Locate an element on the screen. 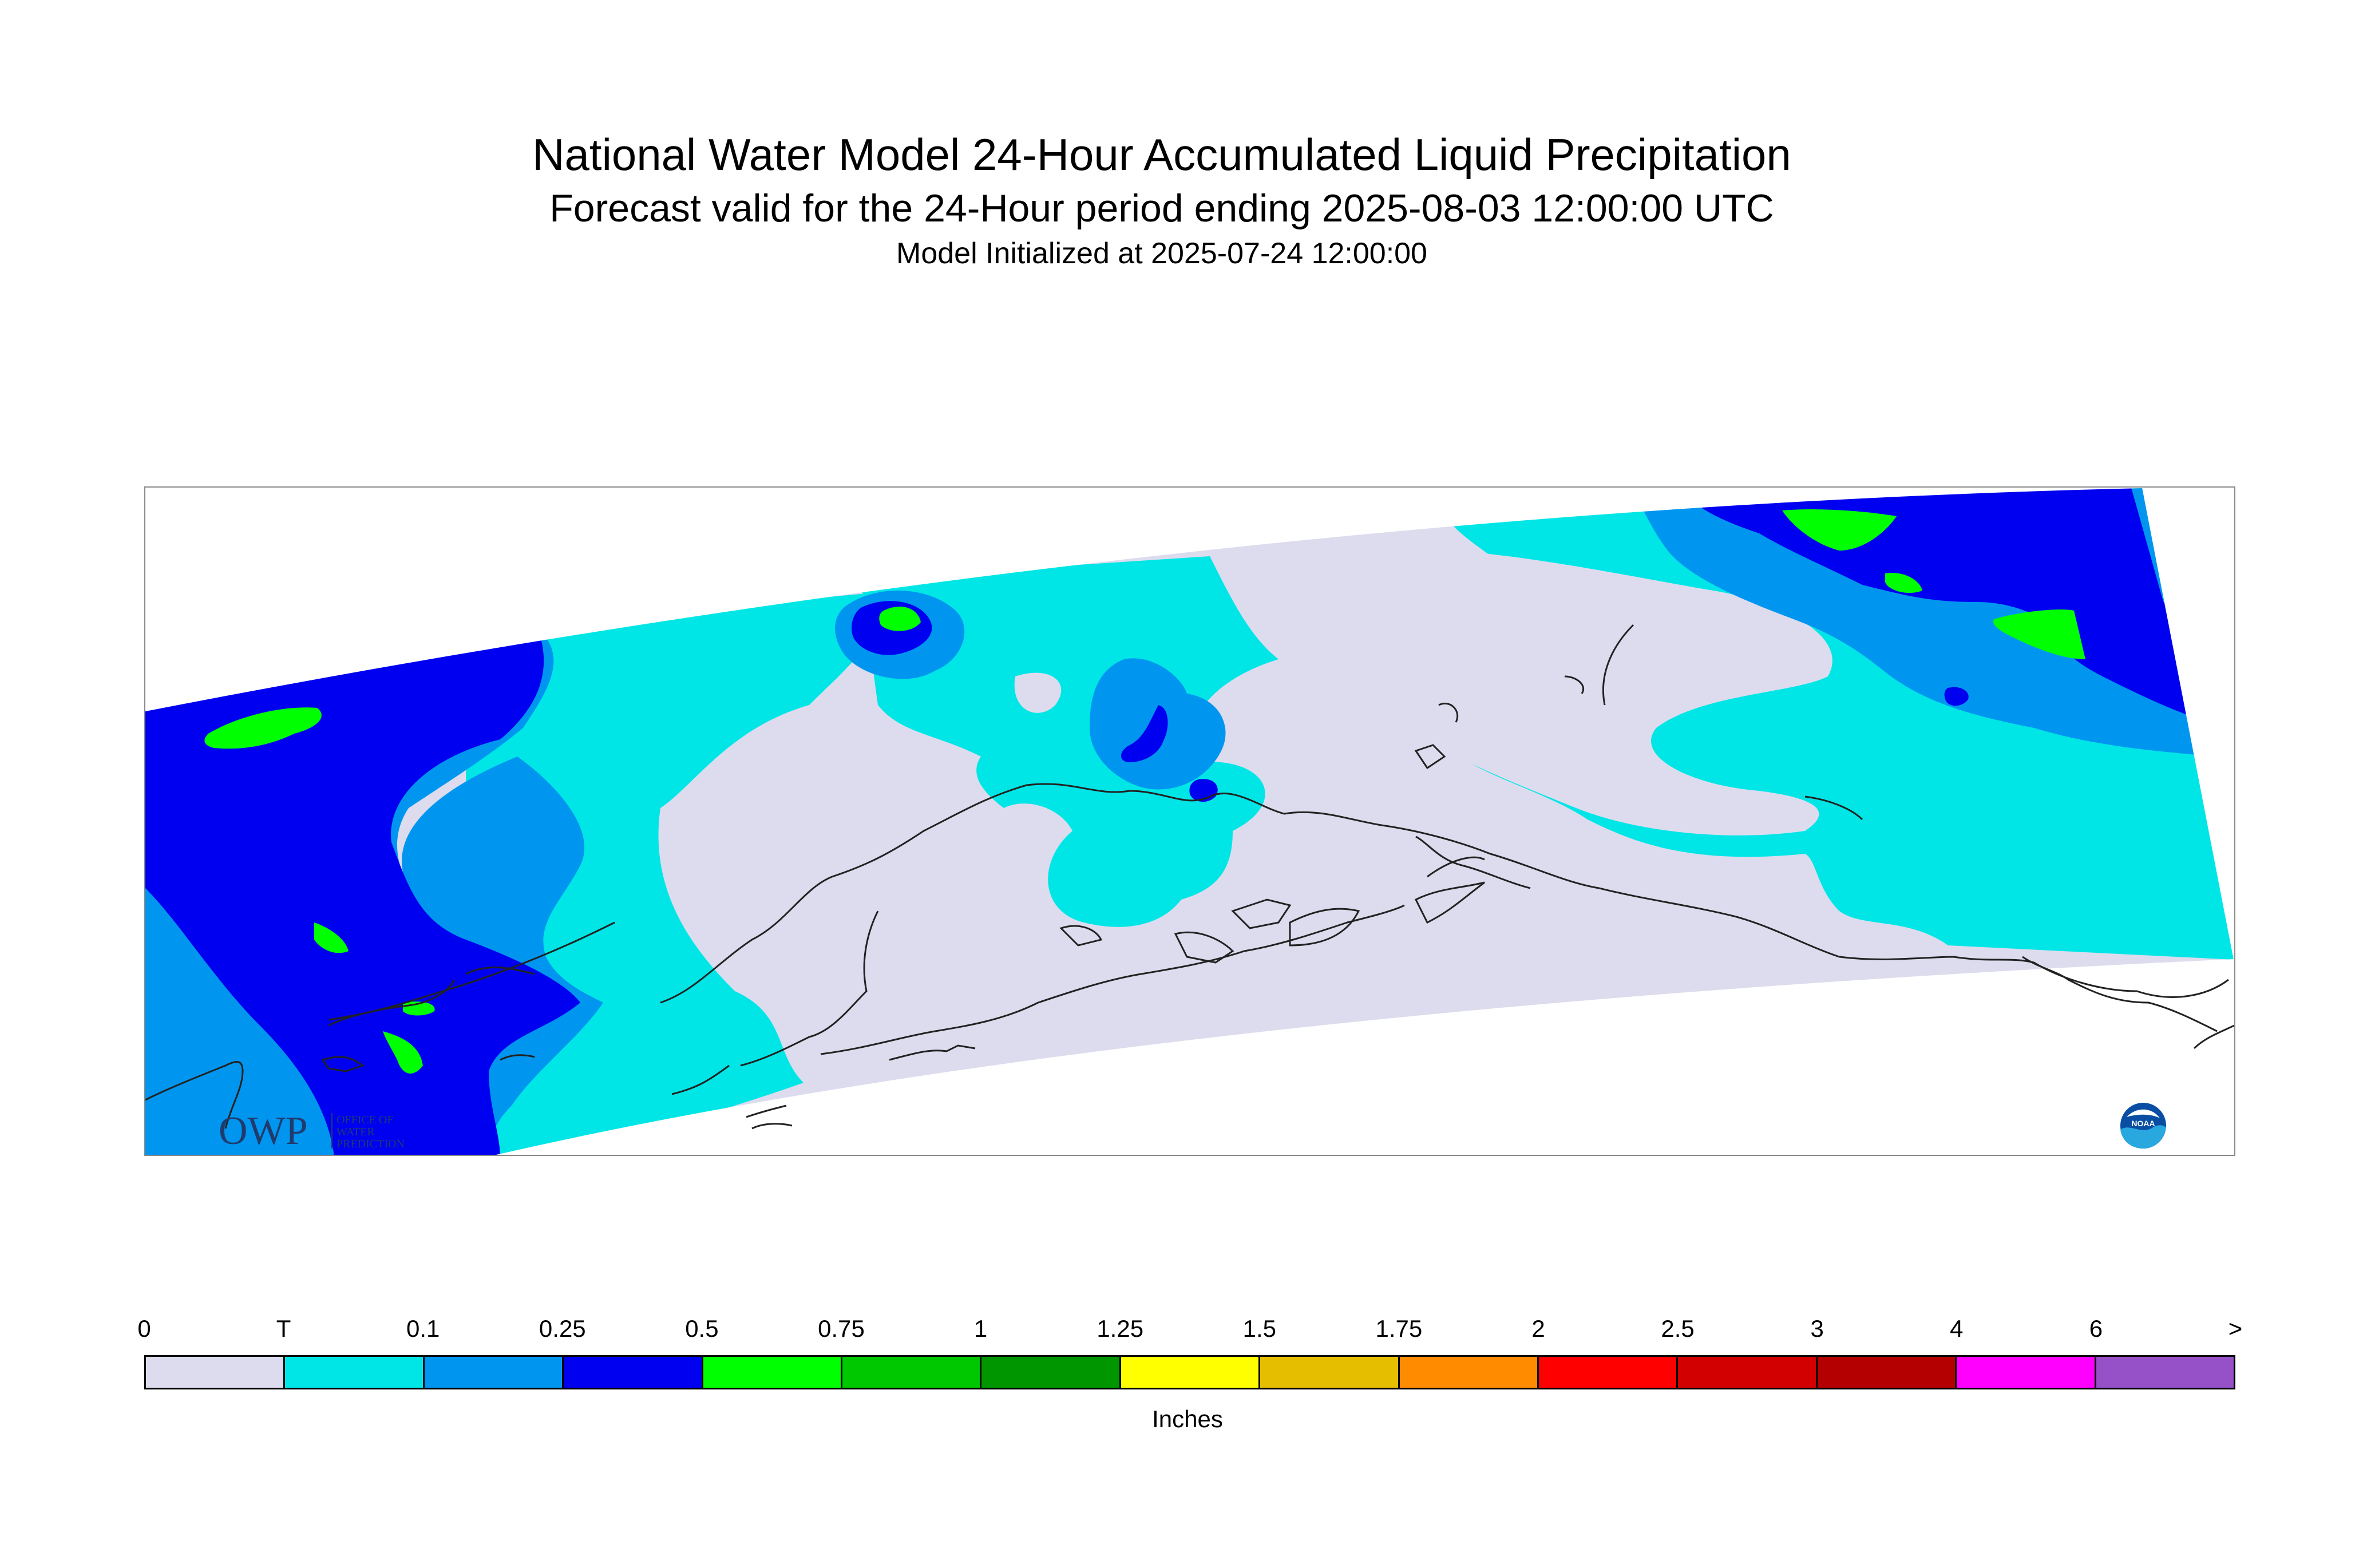  legend-label-11: 2.5 is located at coordinates (1678, 1328).